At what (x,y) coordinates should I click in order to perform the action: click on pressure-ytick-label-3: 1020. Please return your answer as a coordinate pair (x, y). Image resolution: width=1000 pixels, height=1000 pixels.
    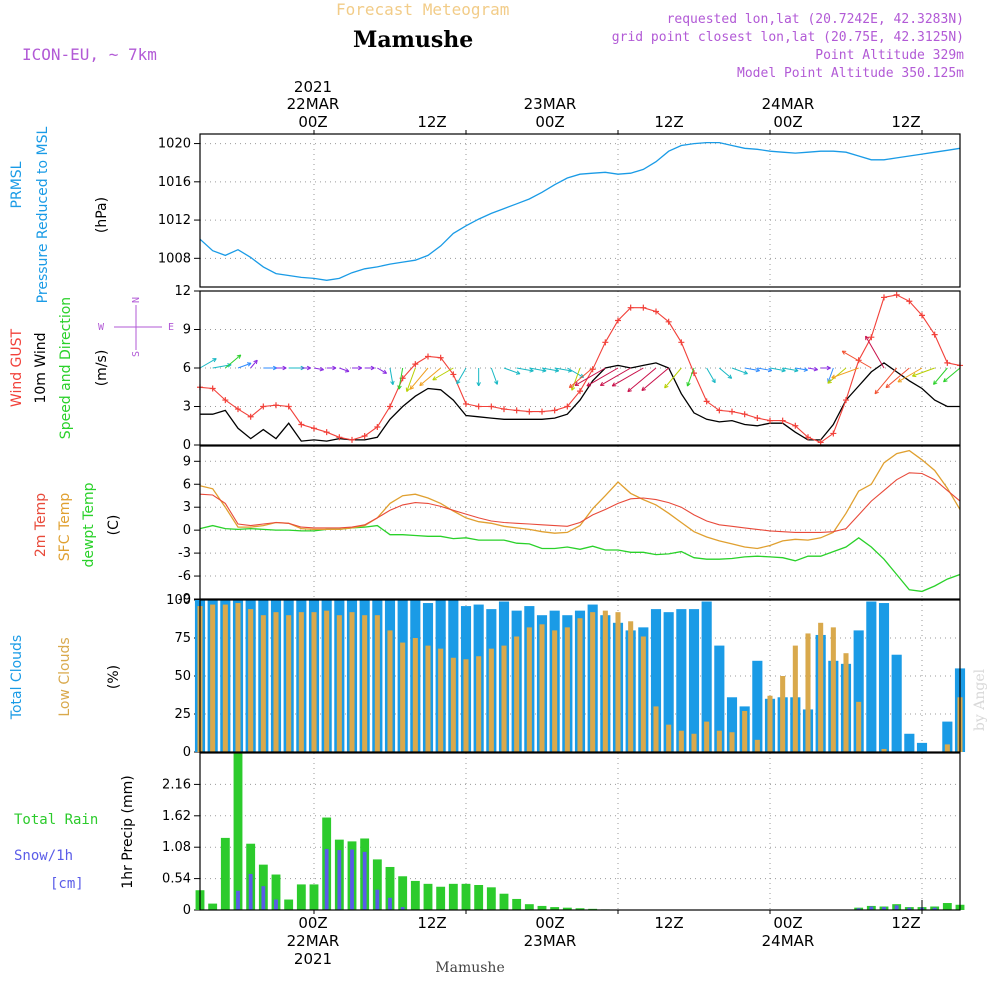
    Looking at the image, I should click on (174, 144).